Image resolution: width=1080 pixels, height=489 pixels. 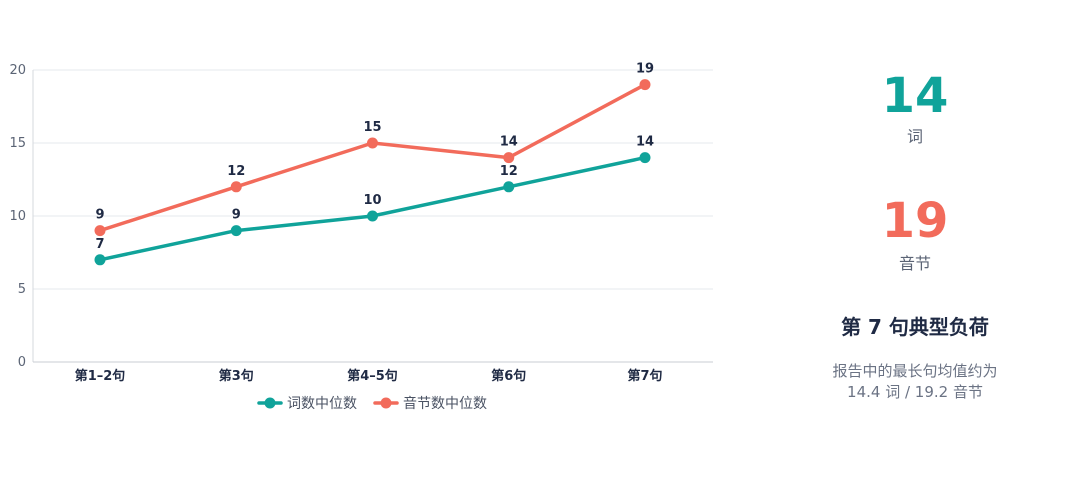 I want to click on y-tick-label: 10, so click(x=17, y=216).